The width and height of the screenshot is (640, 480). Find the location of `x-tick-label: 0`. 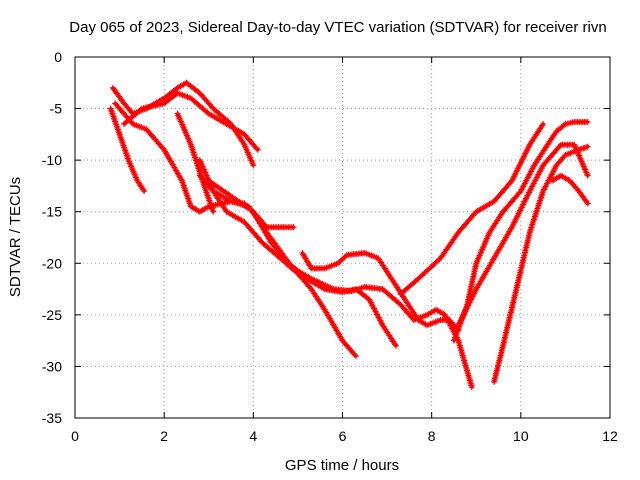

x-tick-label: 0 is located at coordinates (75, 436).